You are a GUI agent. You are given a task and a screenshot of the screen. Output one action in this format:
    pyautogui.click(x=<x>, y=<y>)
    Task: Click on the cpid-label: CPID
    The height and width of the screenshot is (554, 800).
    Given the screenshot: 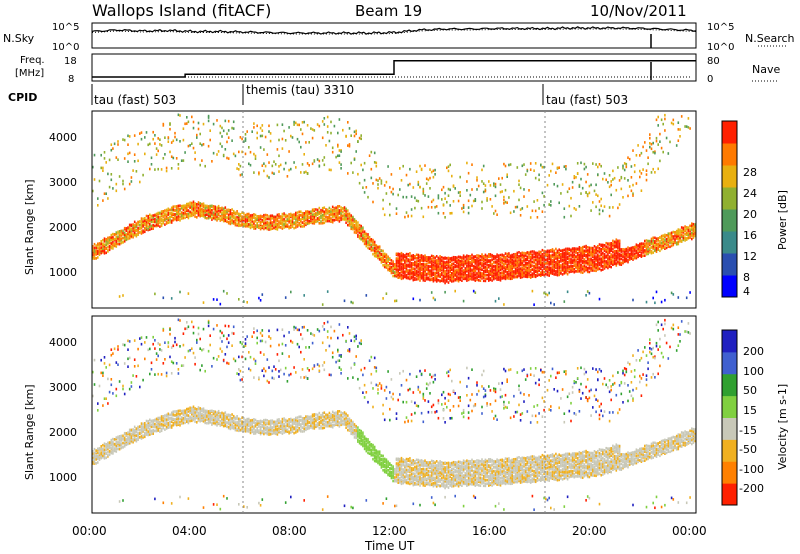 What is the action you would take?
    pyautogui.click(x=22, y=97)
    